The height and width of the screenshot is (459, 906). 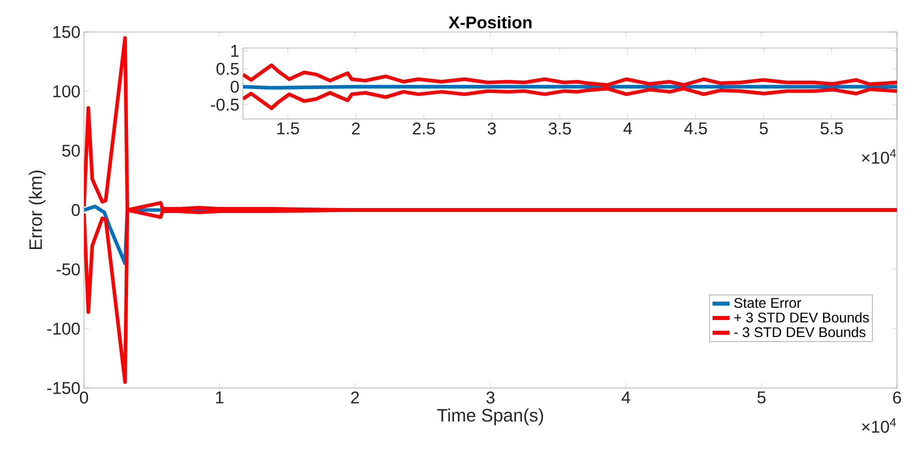 What do you see at coordinates (490, 22) in the screenshot?
I see `chart-title: X-Position` at bounding box center [490, 22].